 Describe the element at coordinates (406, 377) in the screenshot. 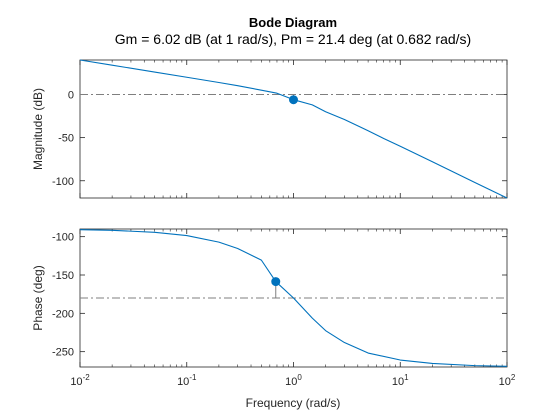

I see `x-tick-label-exponent: 1` at that location.